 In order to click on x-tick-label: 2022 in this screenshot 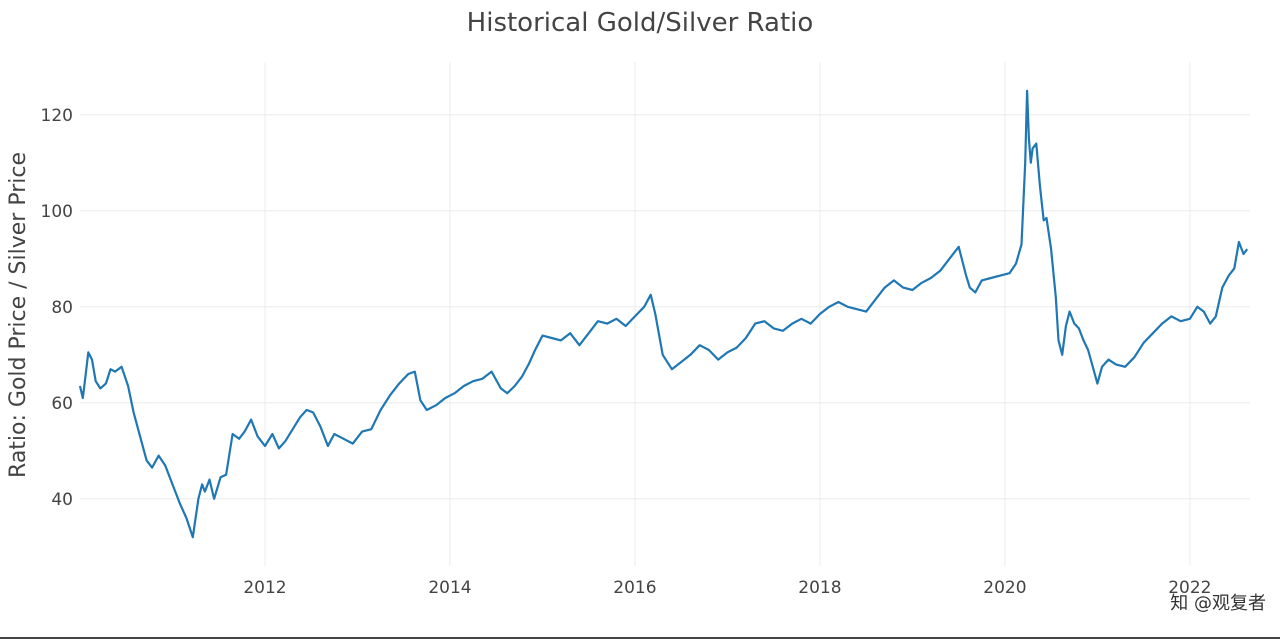, I will do `click(1189, 588)`.